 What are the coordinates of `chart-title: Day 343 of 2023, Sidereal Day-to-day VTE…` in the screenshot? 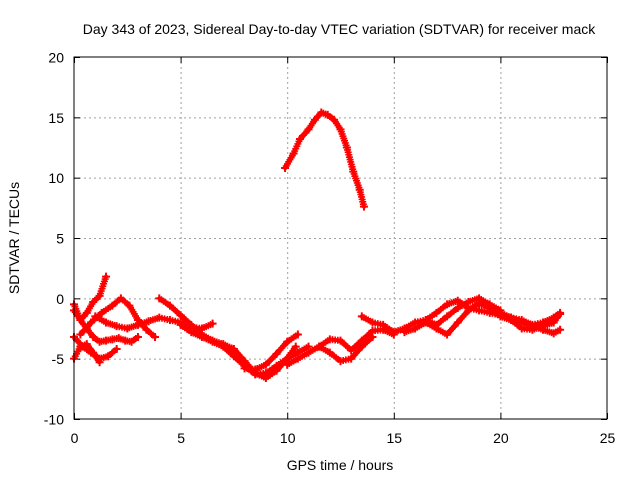 It's located at (339, 29).